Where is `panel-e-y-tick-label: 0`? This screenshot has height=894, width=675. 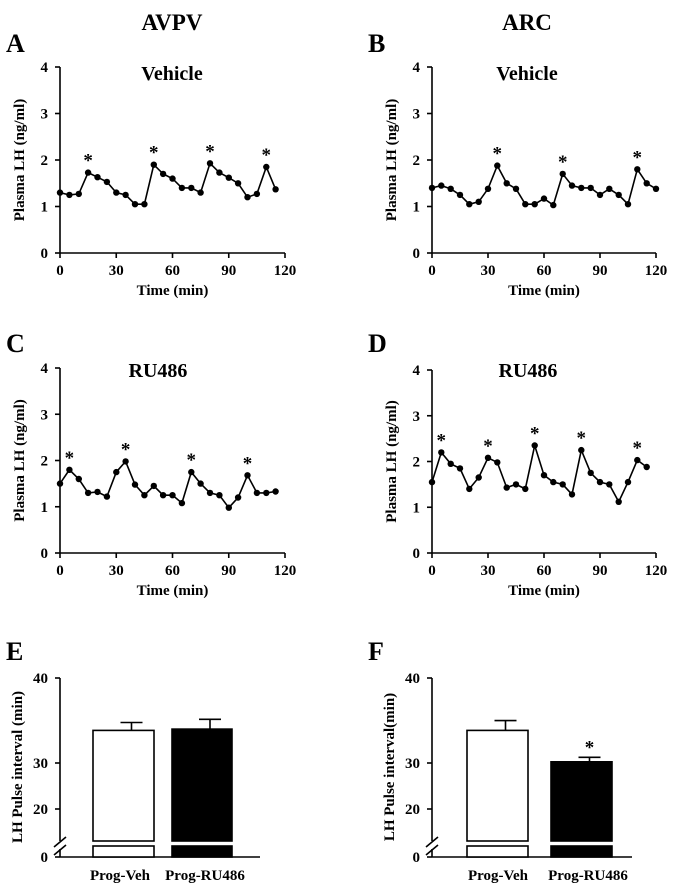
panel-e-y-tick-label: 0 is located at coordinates (45, 858).